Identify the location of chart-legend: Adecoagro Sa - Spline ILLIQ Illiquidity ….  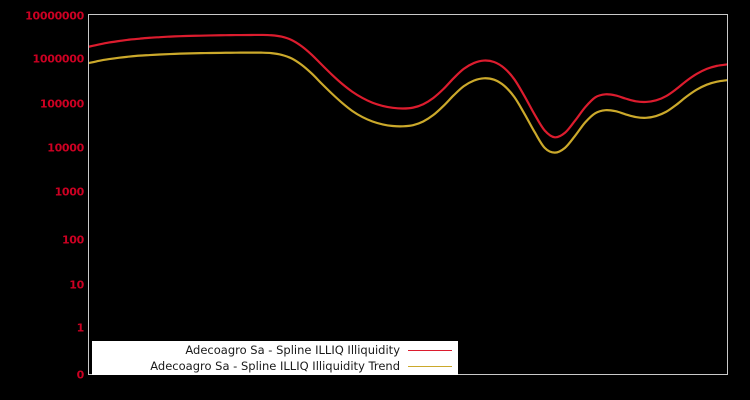
(275, 358).